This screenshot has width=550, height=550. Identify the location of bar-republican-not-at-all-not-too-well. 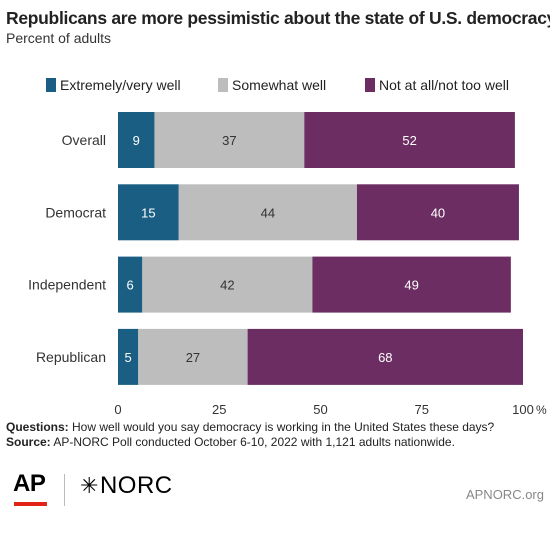
(385, 356).